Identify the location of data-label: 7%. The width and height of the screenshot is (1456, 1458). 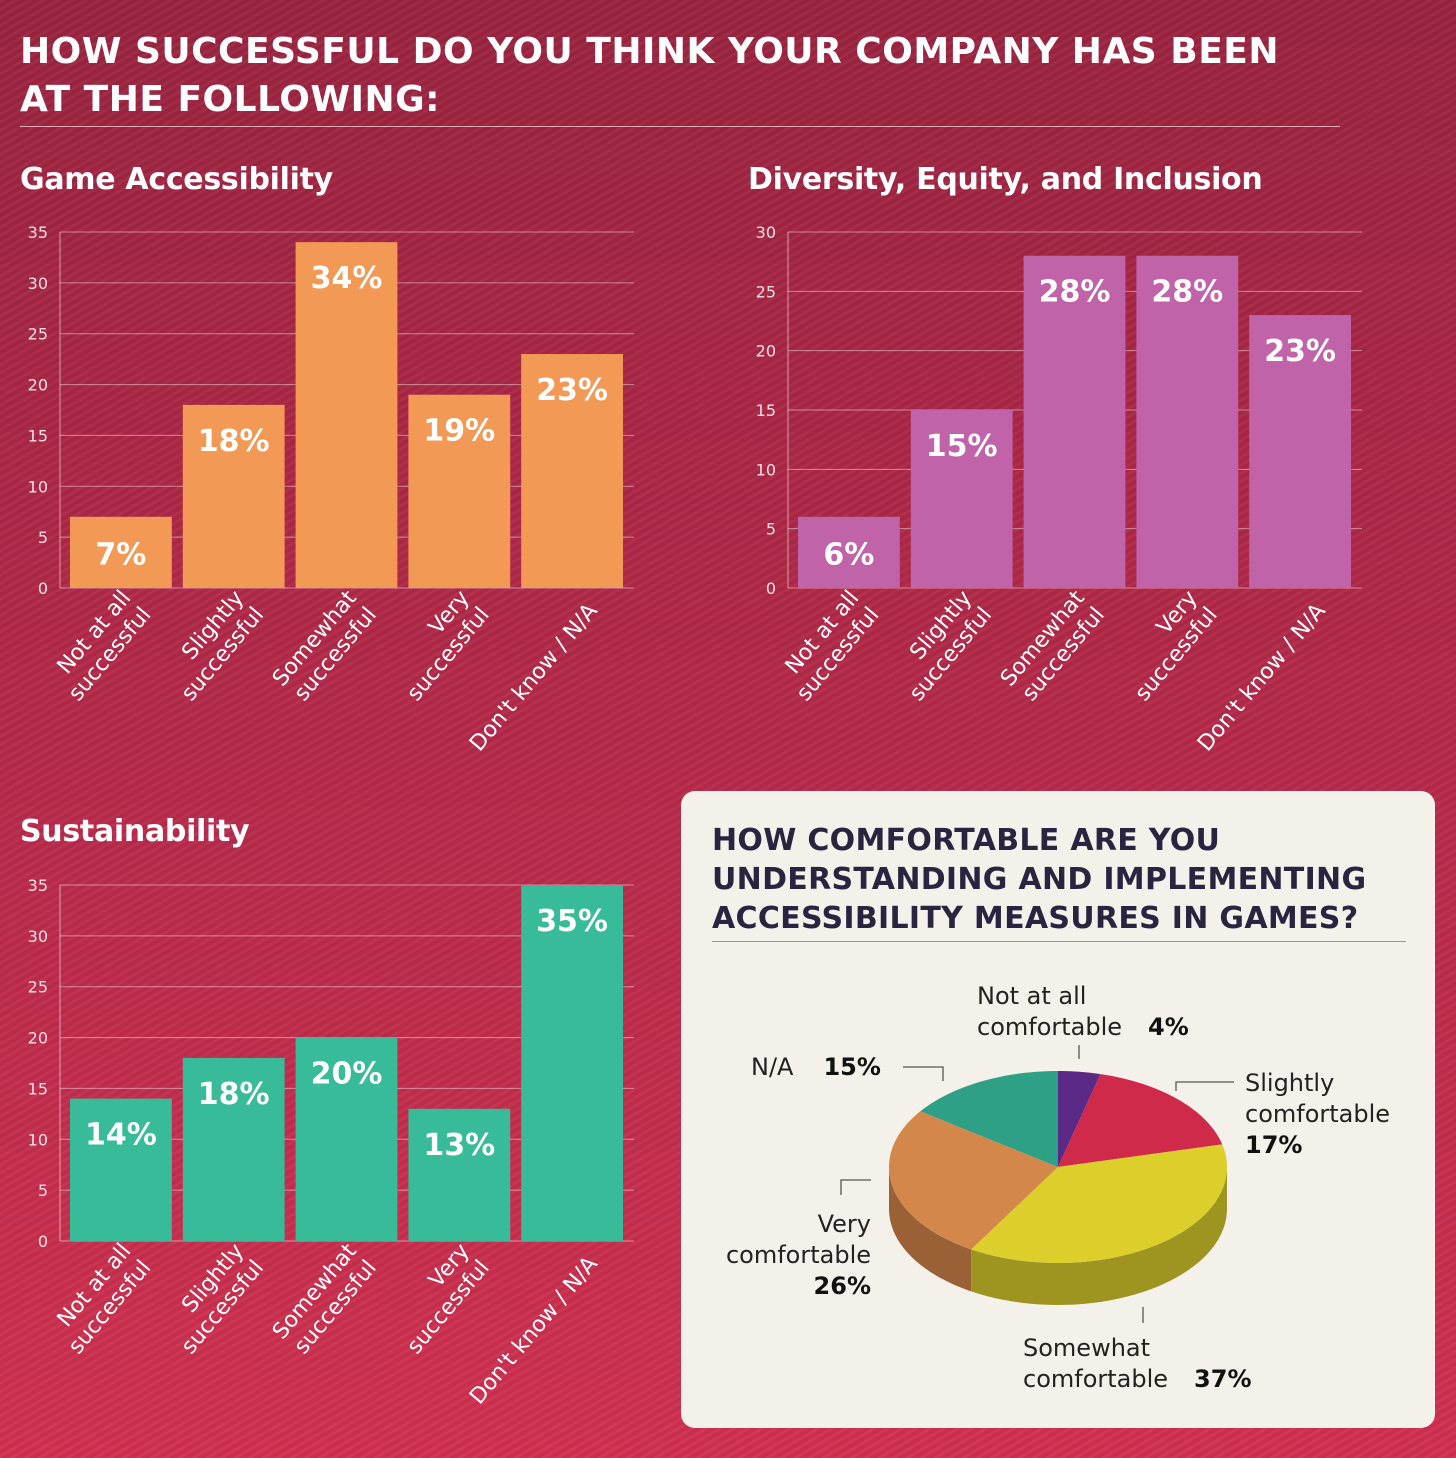
(120, 554).